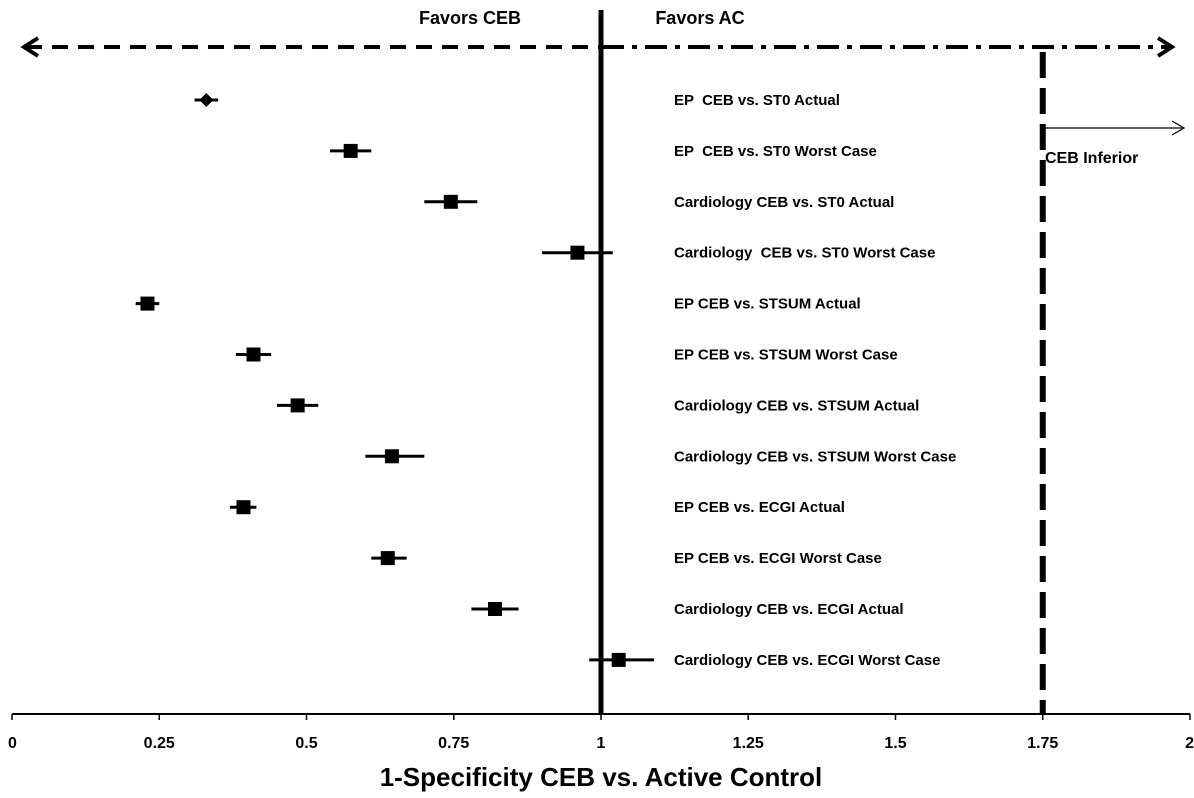  What do you see at coordinates (470, 18) in the screenshot?
I see `header-favors-ceb: Favors CEB` at bounding box center [470, 18].